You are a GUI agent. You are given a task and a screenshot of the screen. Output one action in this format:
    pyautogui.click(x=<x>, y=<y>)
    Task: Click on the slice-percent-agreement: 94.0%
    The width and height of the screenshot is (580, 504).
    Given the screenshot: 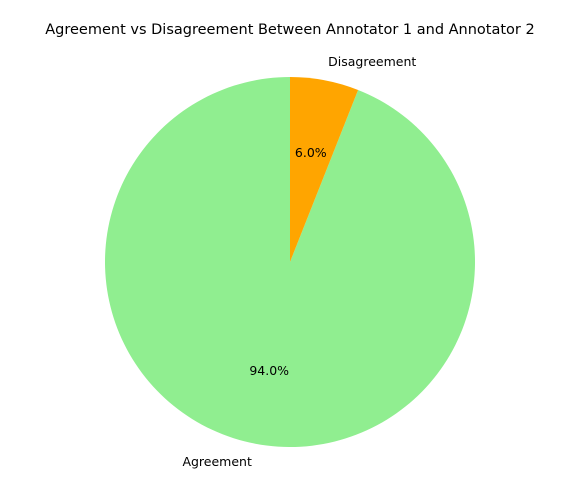 What is the action you would take?
    pyautogui.click(x=269, y=370)
    